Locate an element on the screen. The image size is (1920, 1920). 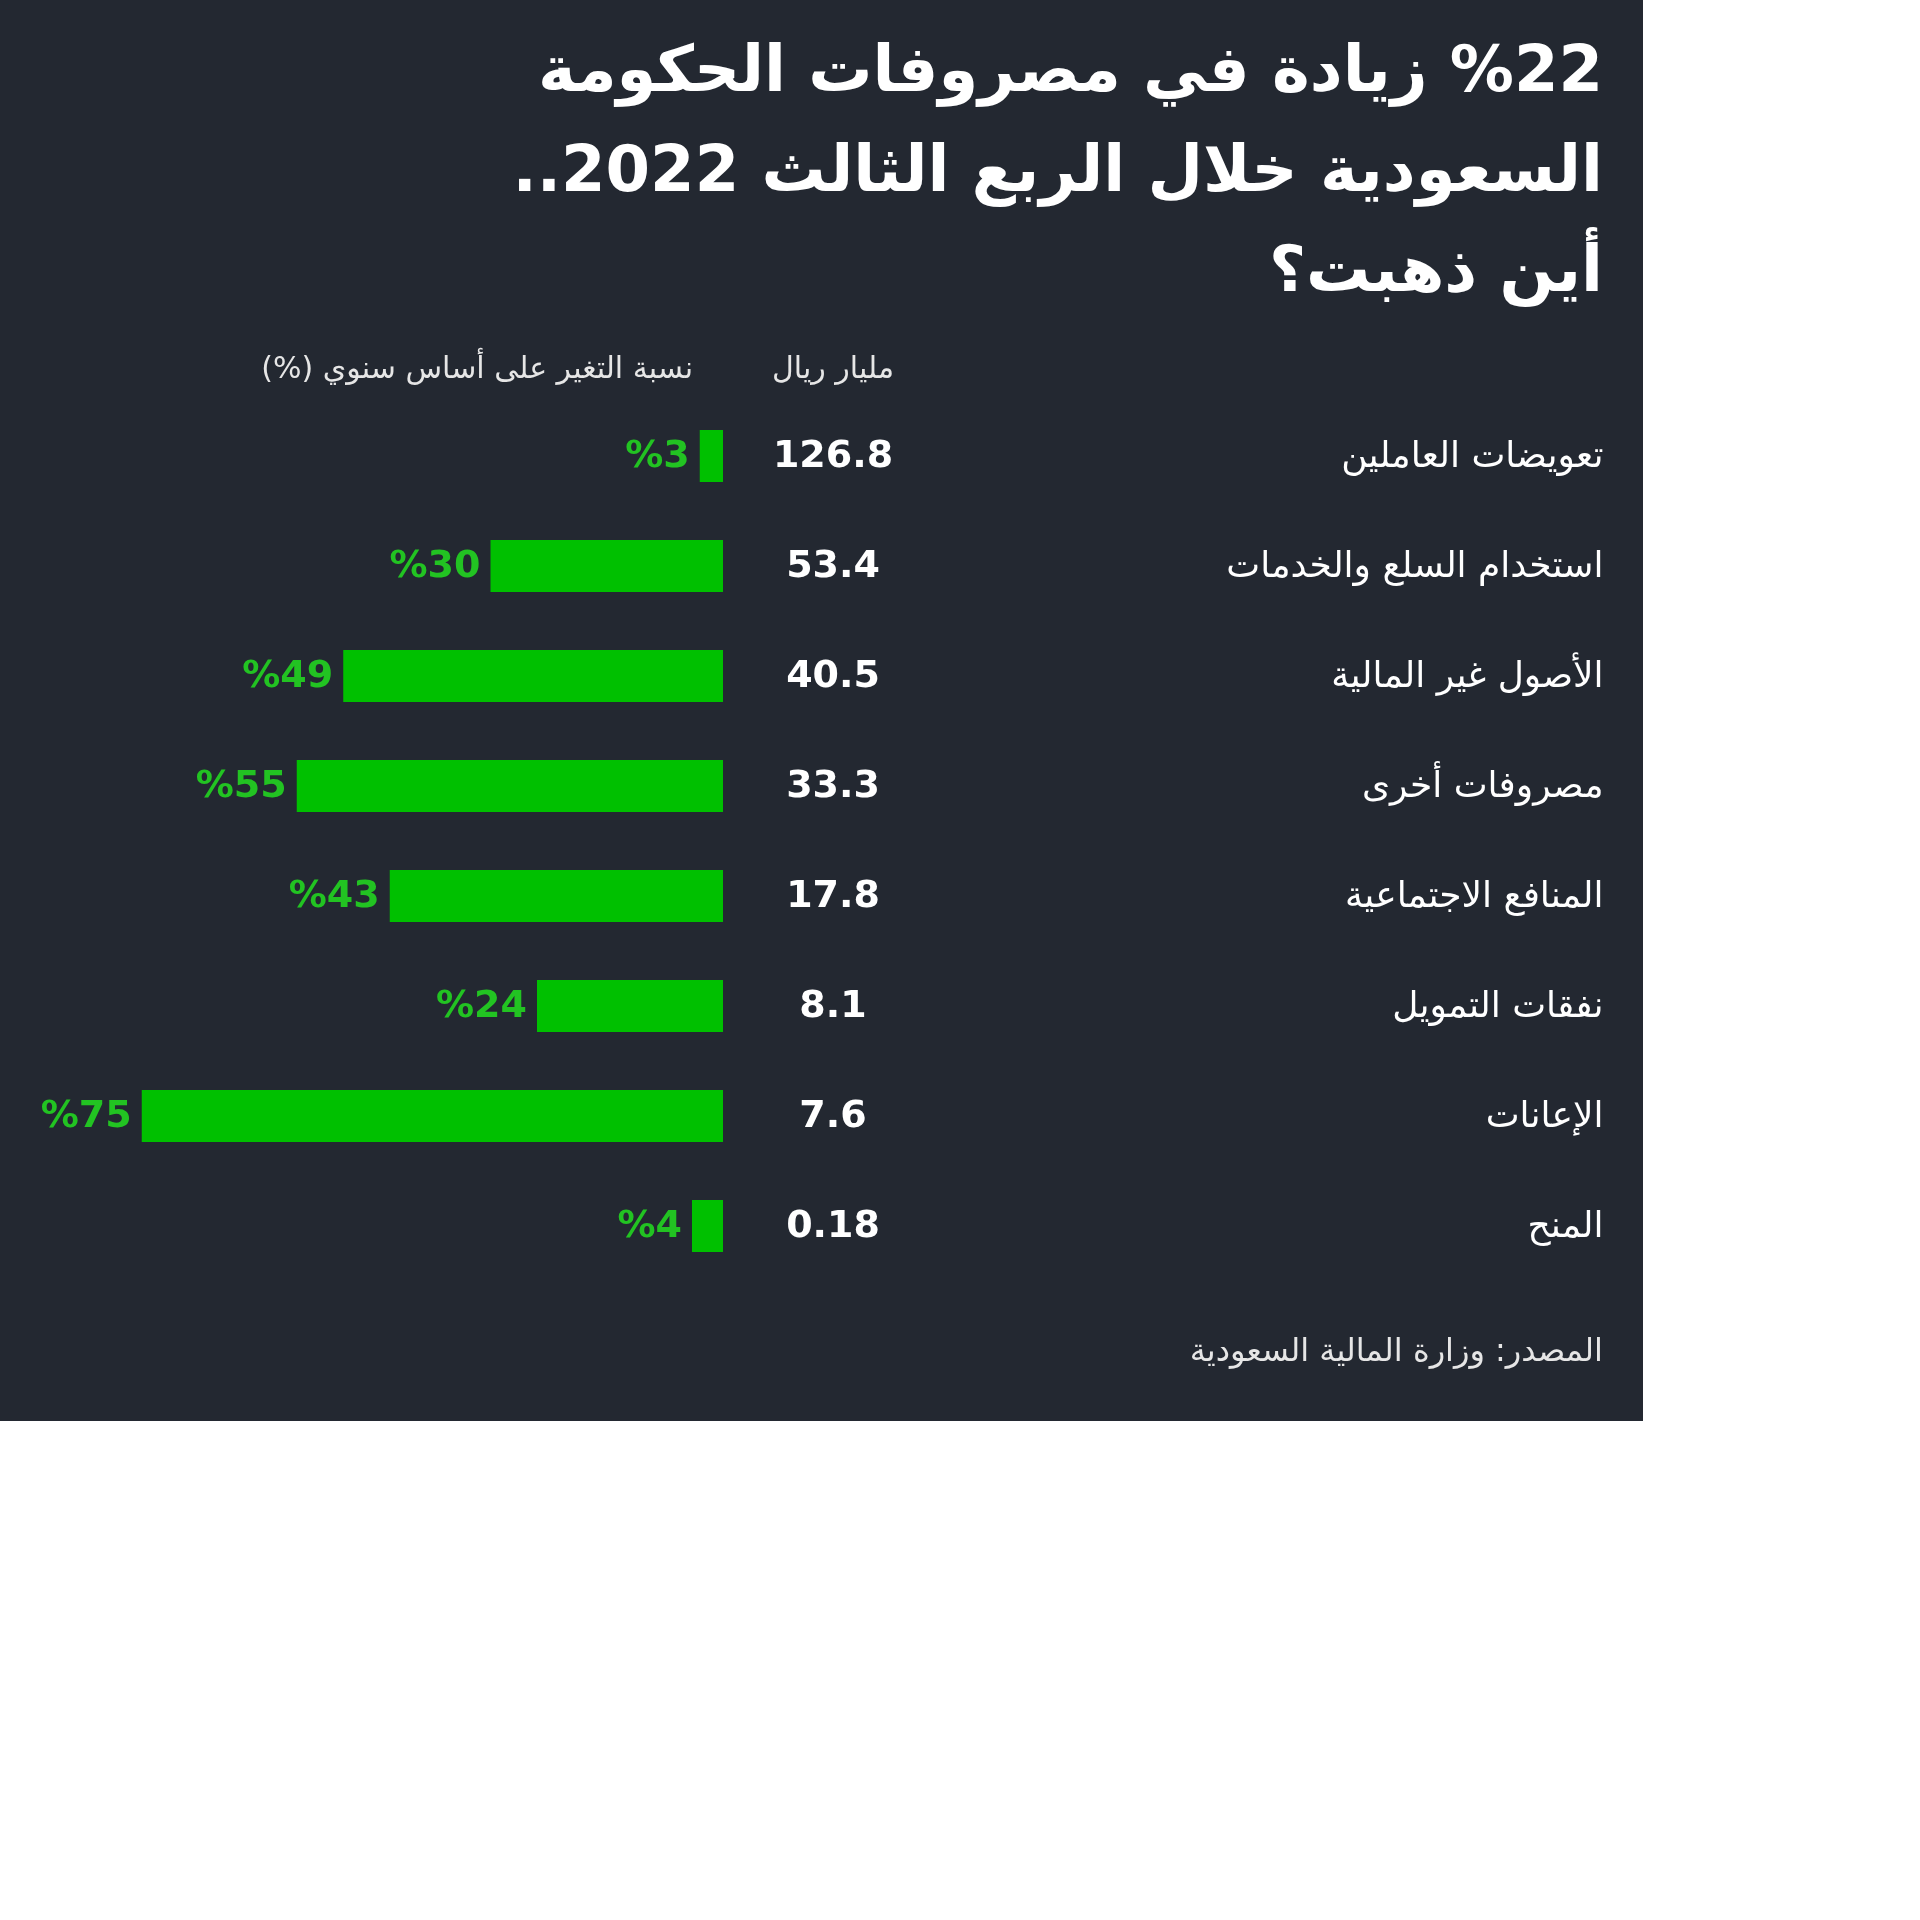
y-tick-label: المنح is located at coordinates (1565, 1225).